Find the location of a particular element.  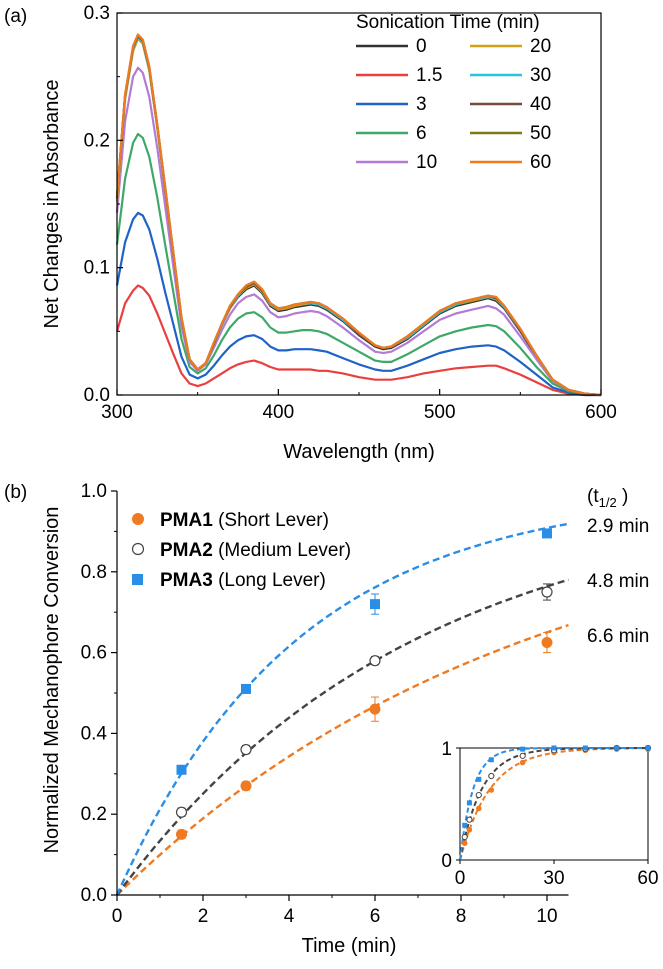

a-ytick-label: 0.0 is located at coordinates (97, 395).